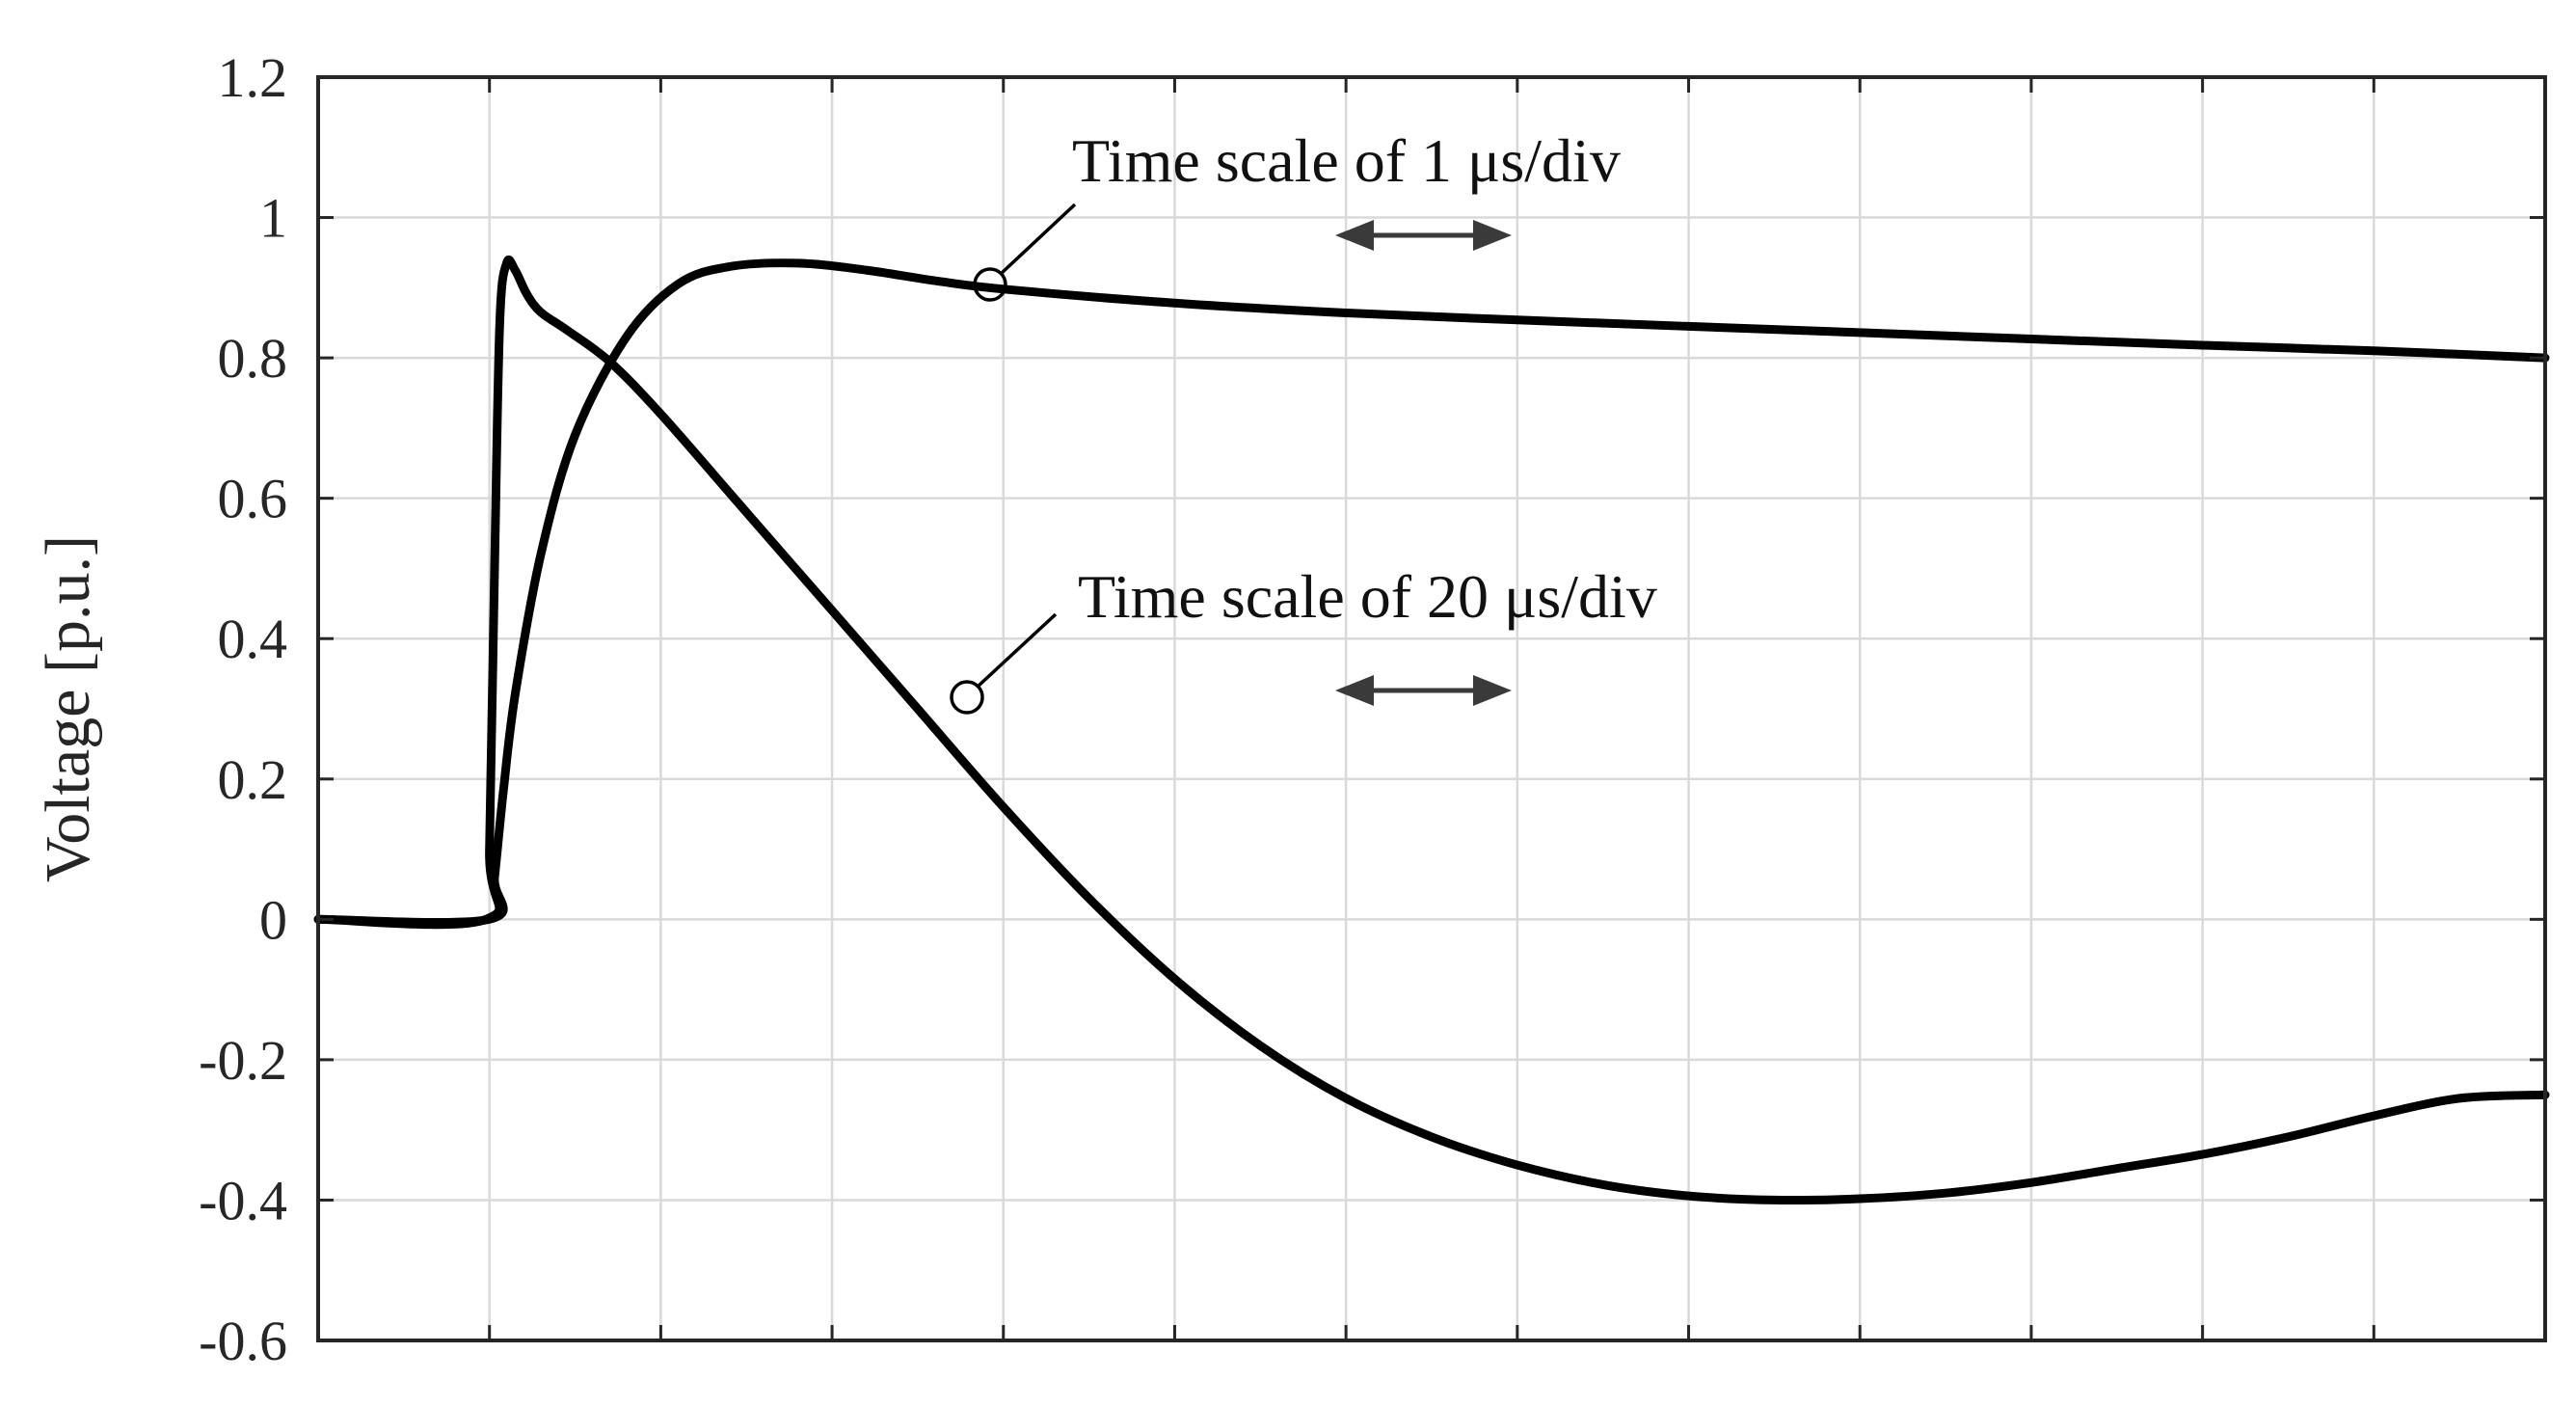 The image size is (2576, 1407). I want to click on annotation-20us-marker, so click(967, 697).